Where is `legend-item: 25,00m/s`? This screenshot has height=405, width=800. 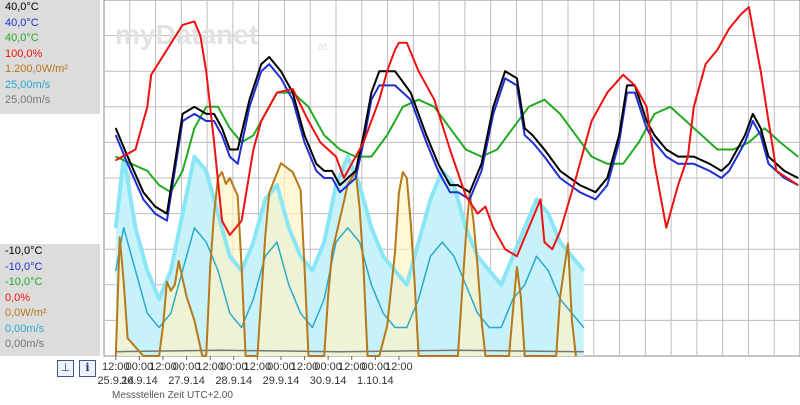
legend-item: 25,00m/s is located at coordinates (28, 84).